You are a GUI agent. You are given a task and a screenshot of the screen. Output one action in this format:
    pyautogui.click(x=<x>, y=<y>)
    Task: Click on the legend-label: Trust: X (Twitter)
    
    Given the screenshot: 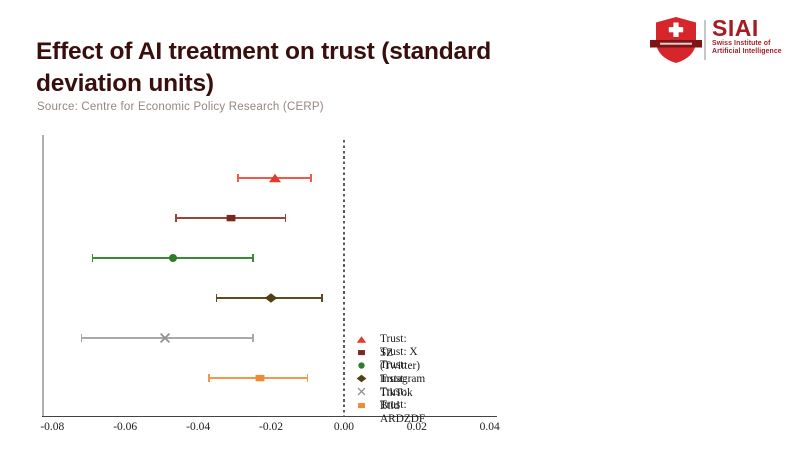 What is the action you would take?
    pyautogui.click(x=400, y=359)
    